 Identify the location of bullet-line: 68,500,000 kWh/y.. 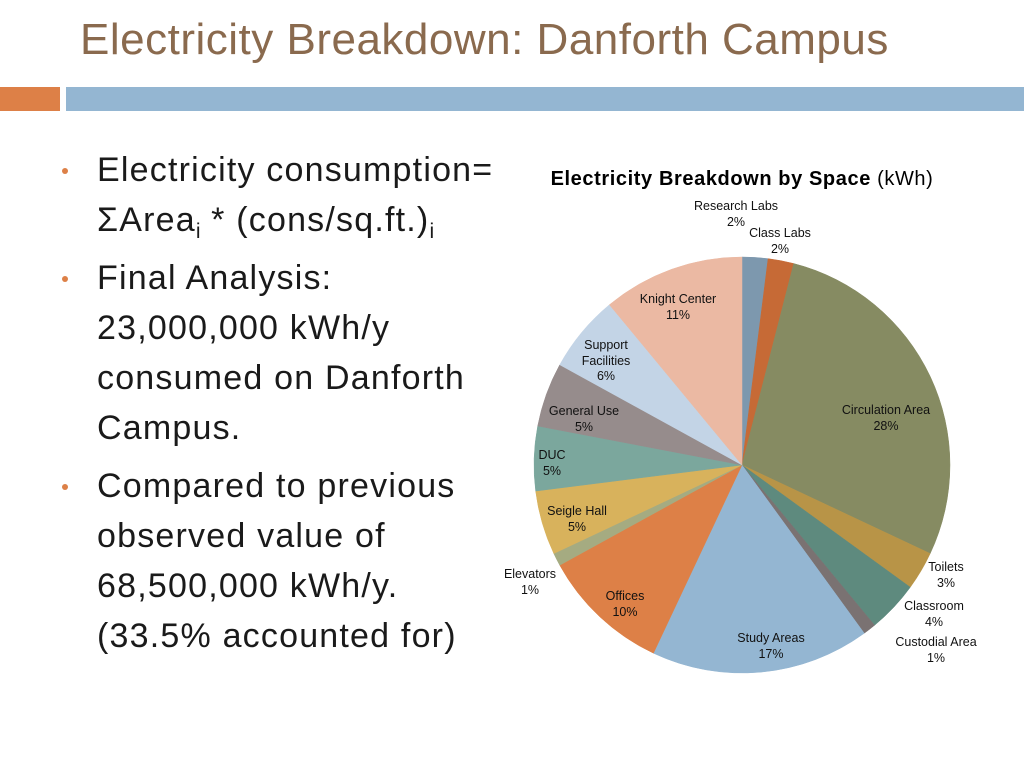
(248, 586).